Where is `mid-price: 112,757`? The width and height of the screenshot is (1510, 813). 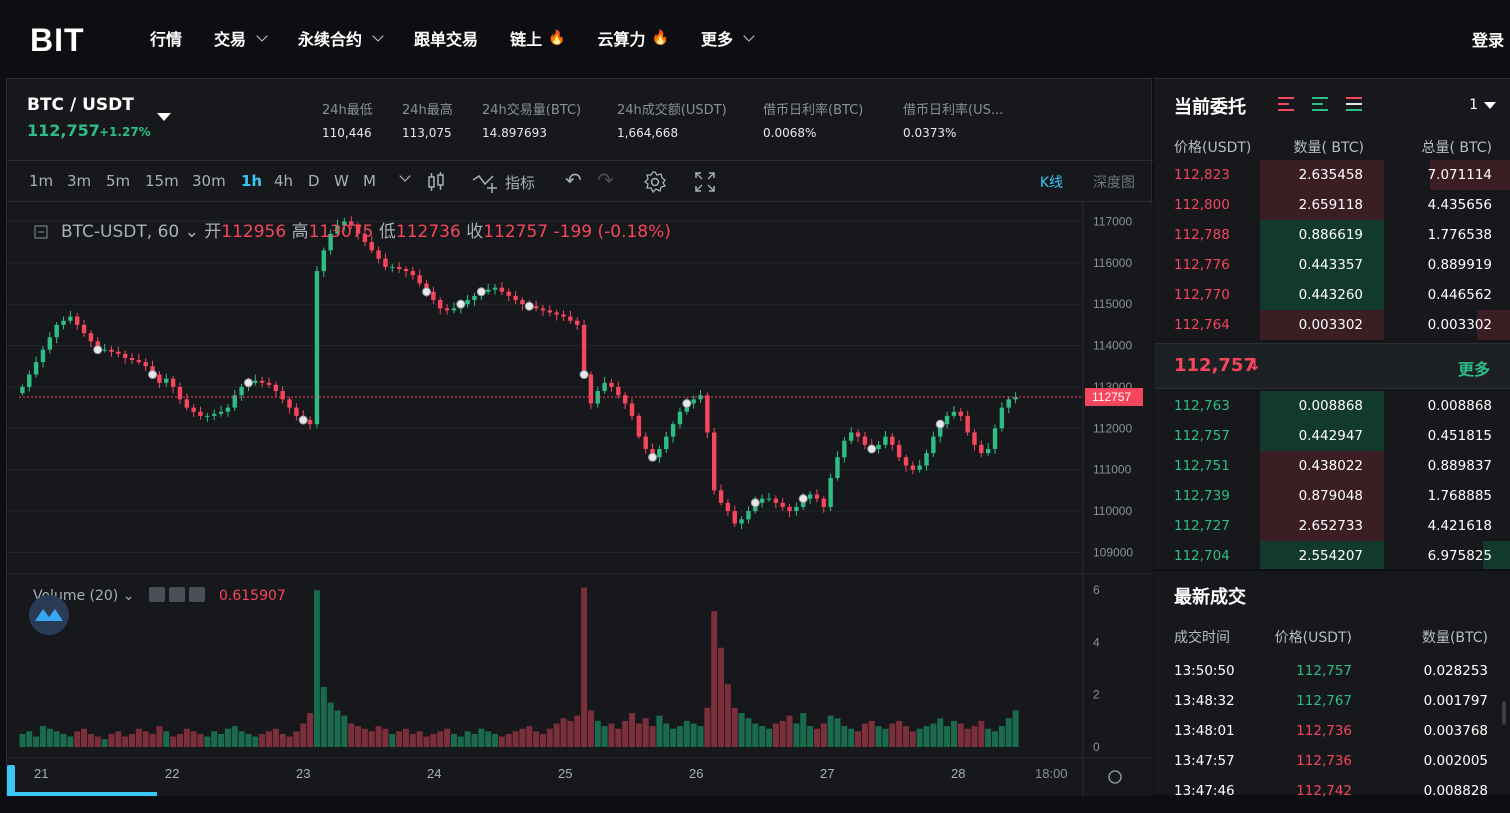 mid-price: 112,757 is located at coordinates (1215, 365).